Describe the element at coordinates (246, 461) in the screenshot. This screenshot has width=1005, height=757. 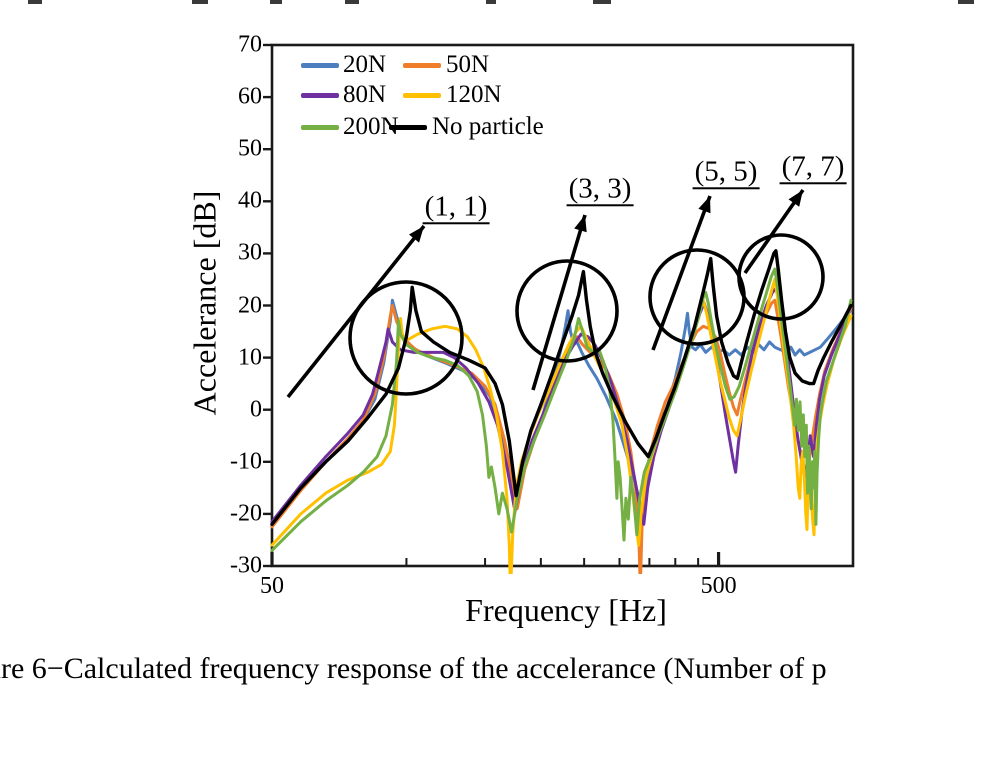
I see `y-tick-label: -10` at that location.